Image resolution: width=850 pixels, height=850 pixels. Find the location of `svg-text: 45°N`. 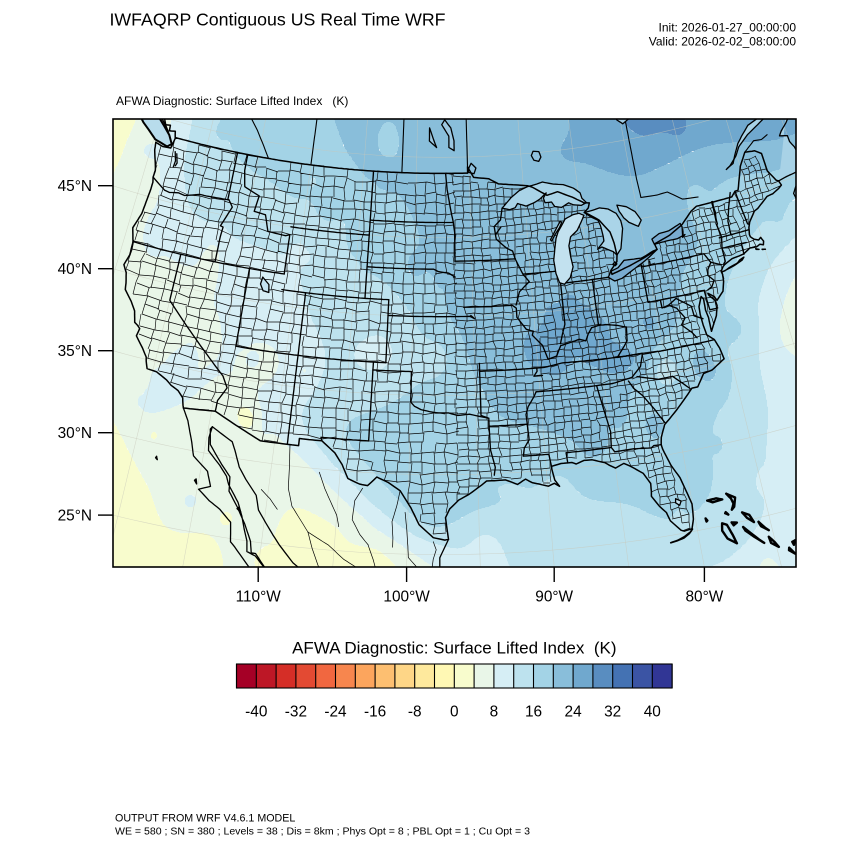

svg-text: 45°N is located at coordinates (75, 186).